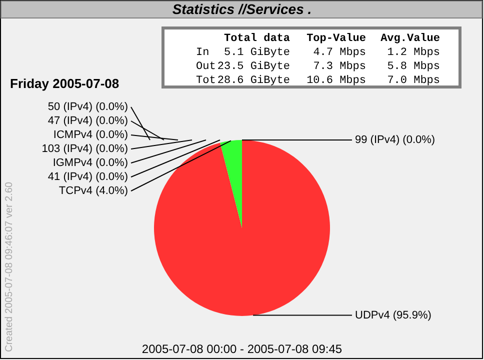 The height and width of the screenshot is (360, 484). What do you see at coordinates (253, 67) in the screenshot?
I see `text: 23.5 GiByte` at bounding box center [253, 67].